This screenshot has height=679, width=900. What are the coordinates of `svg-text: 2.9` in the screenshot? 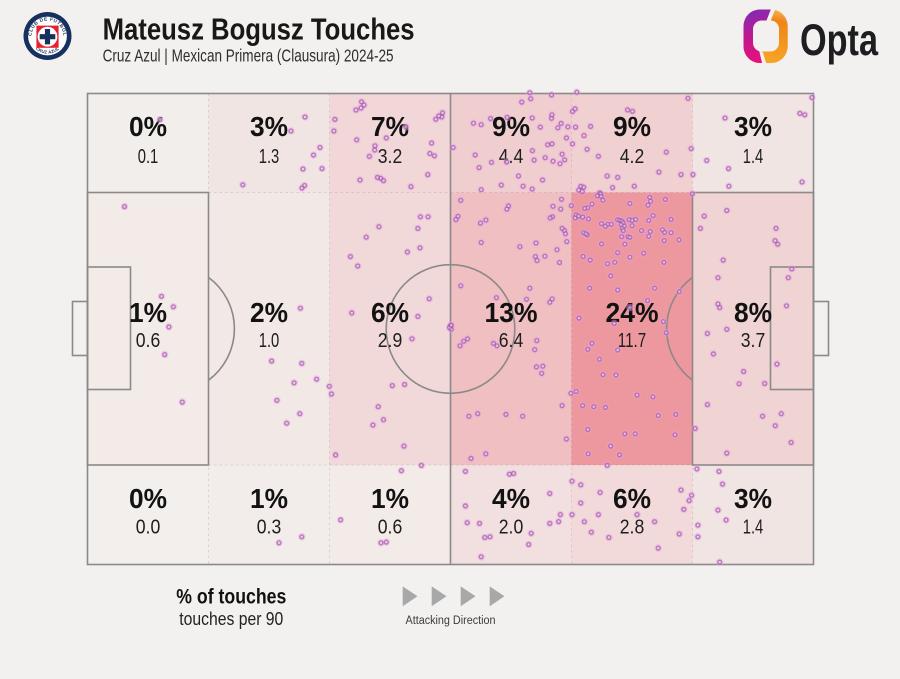 It's located at (390, 341).